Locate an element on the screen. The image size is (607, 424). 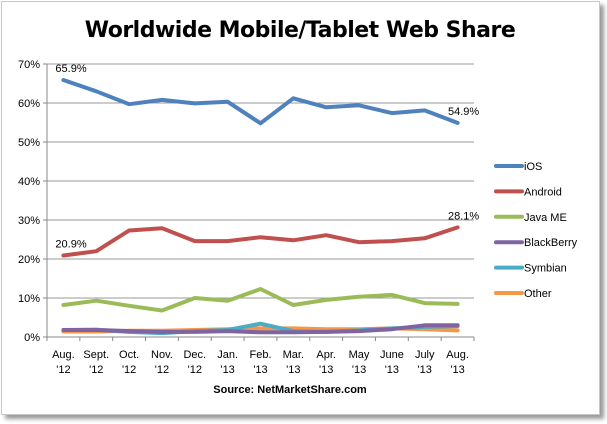
x-tick-label-month: June is located at coordinates (392, 355).